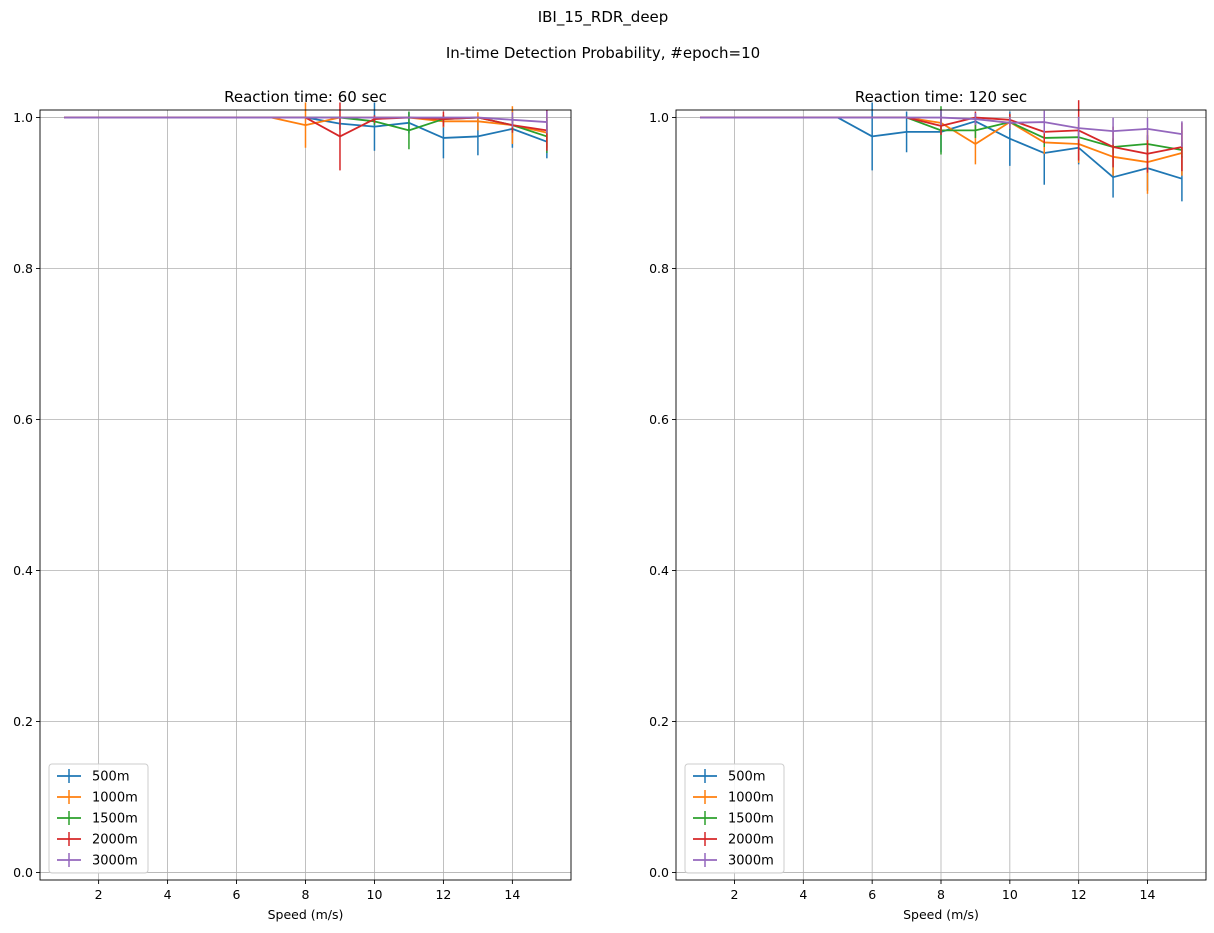 The width and height of the screenshot is (1214, 933). Describe the element at coordinates (941, 97) in the screenshot. I see `axes-title: Reaction time: 120 sec` at that location.